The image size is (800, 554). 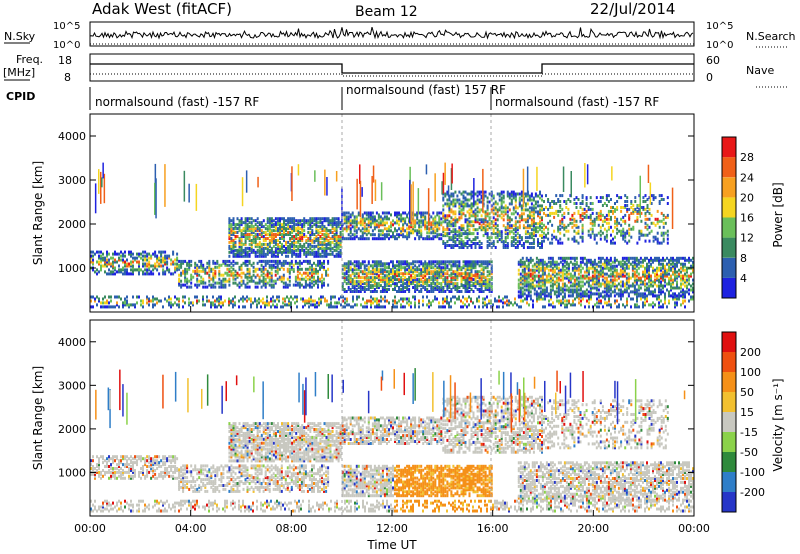 What do you see at coordinates (749, 452) in the screenshot?
I see `velocity-colorbar-tick: -50` at bounding box center [749, 452].